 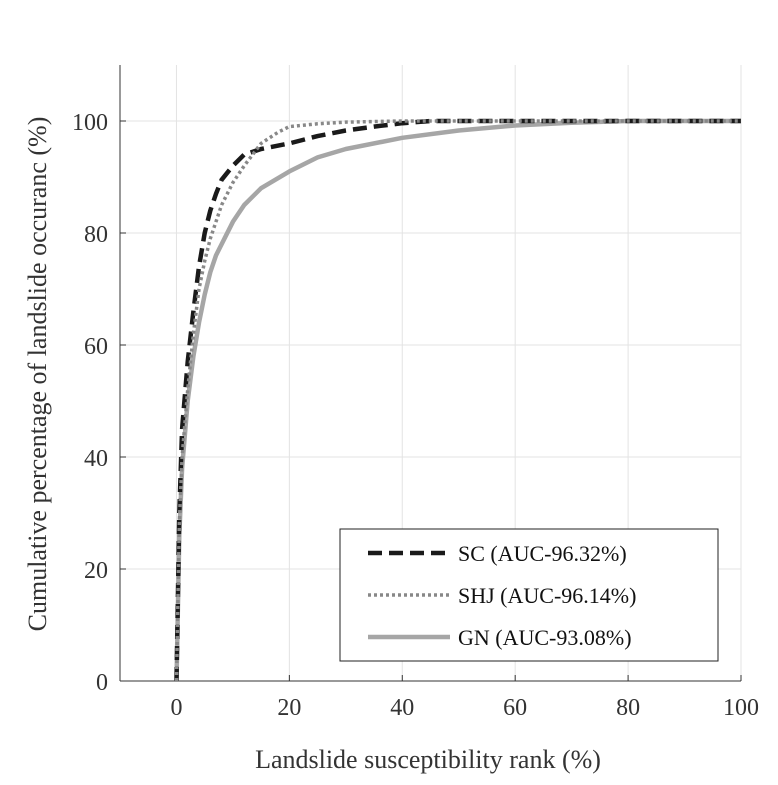 I want to click on y-tick-label: 80, so click(x=96, y=235).